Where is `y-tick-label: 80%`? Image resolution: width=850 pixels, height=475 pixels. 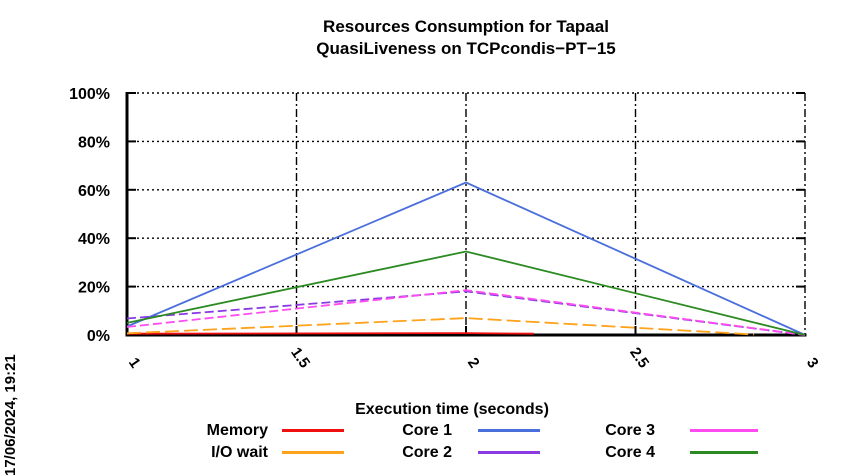 y-tick-label: 80% is located at coordinates (94, 142).